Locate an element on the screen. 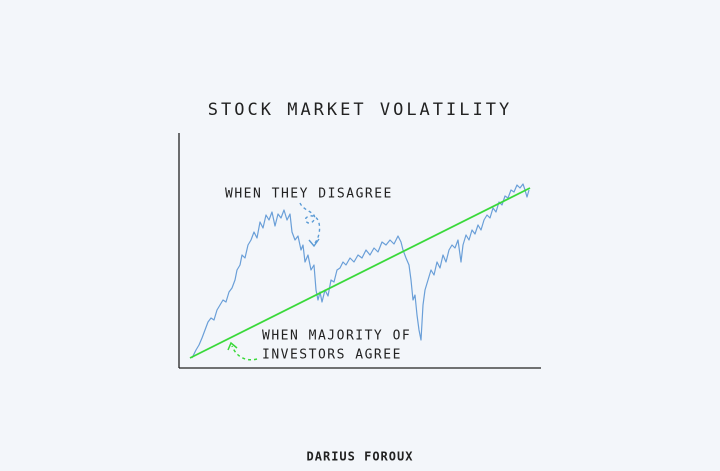  annotation: INVESTORS AGREE is located at coordinates (332, 355).